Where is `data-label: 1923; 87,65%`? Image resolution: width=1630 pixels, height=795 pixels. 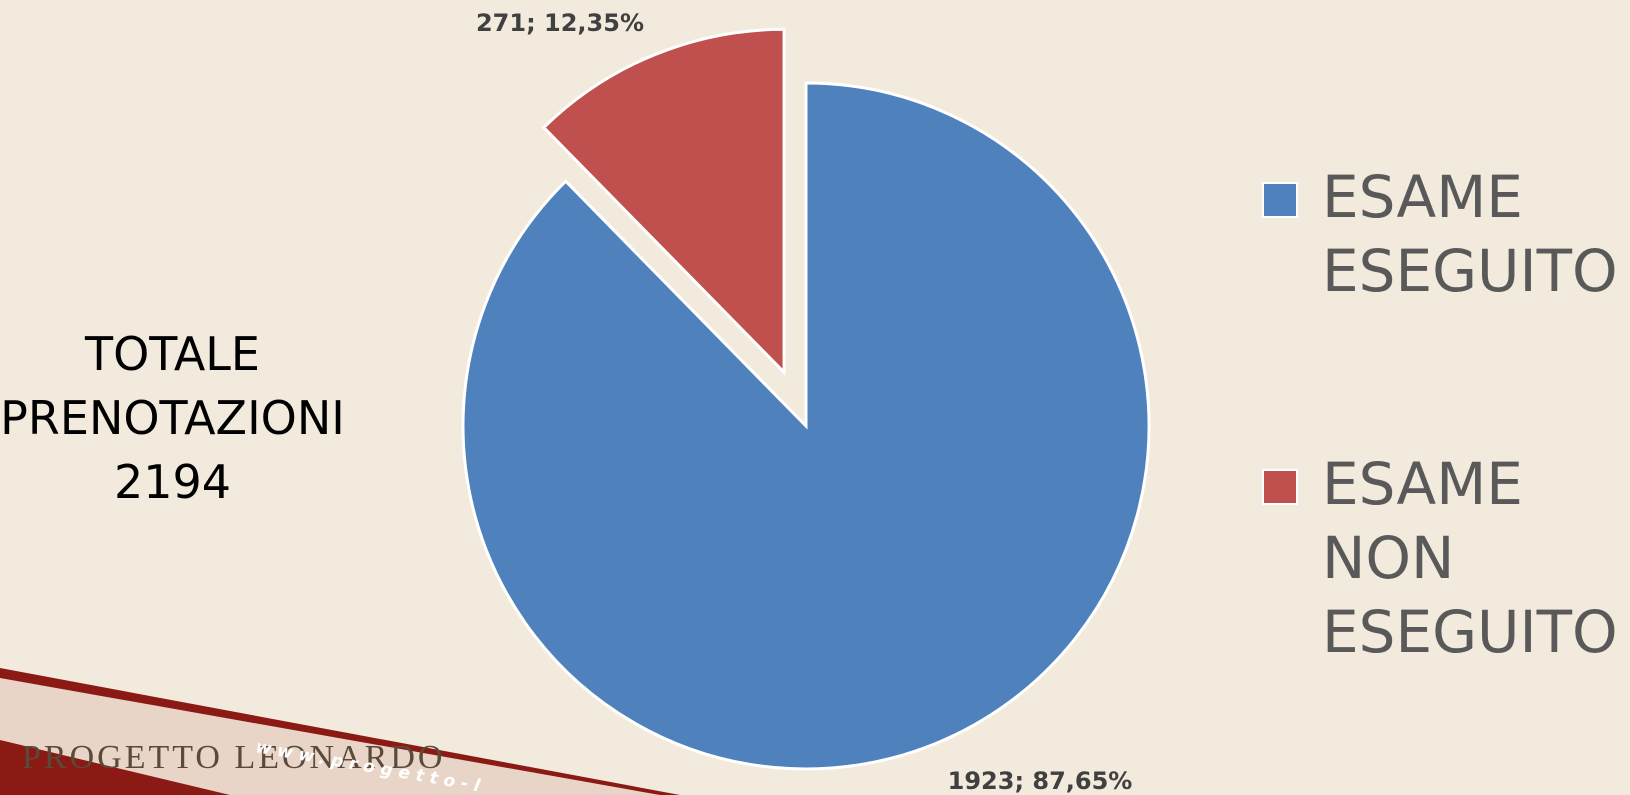 data-label: 1923; 87,65% is located at coordinates (1040, 781).